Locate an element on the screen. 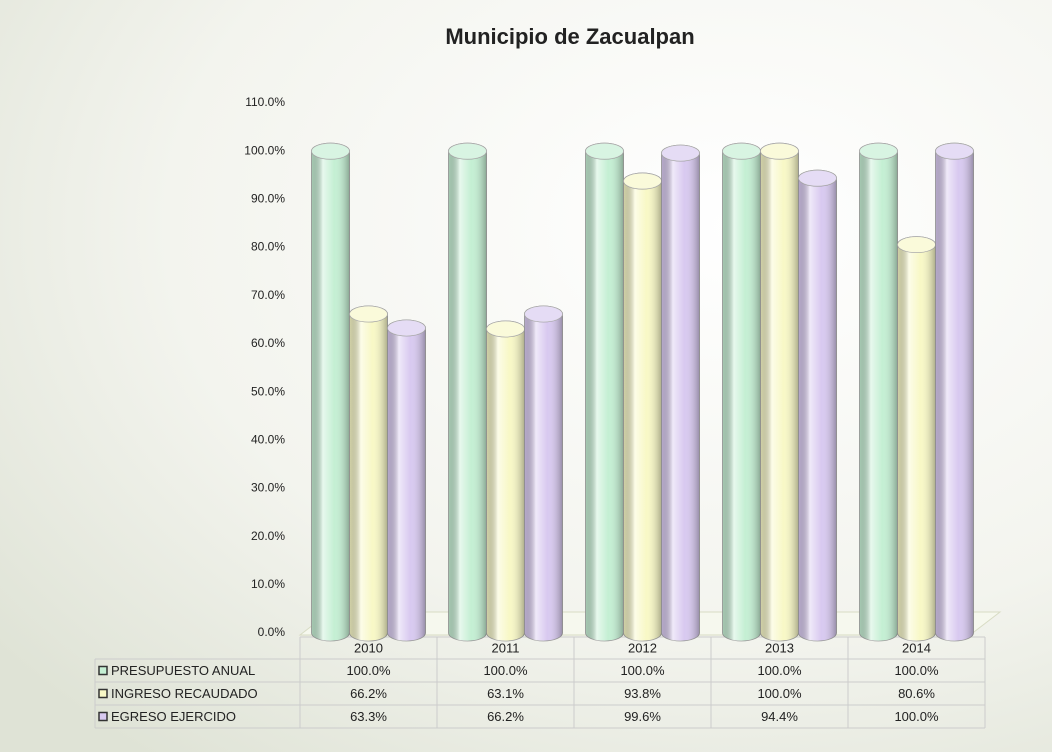 This screenshot has width=1052, height=752. x-tick-label: 2011 is located at coordinates (506, 647).